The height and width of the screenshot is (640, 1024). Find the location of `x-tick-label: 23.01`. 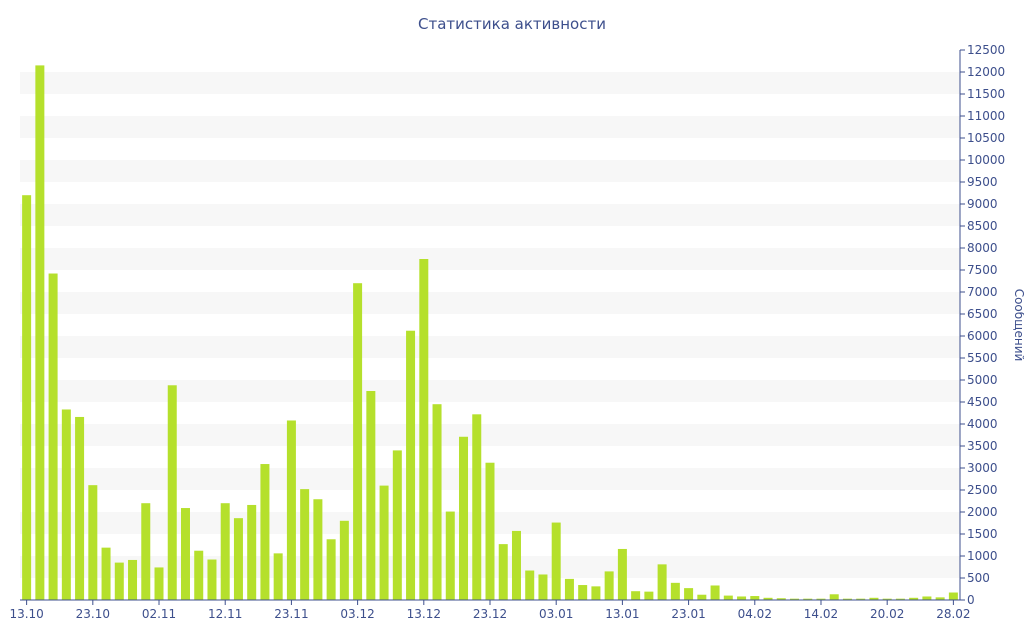

x-tick-label: 23.01 is located at coordinates (688, 614).